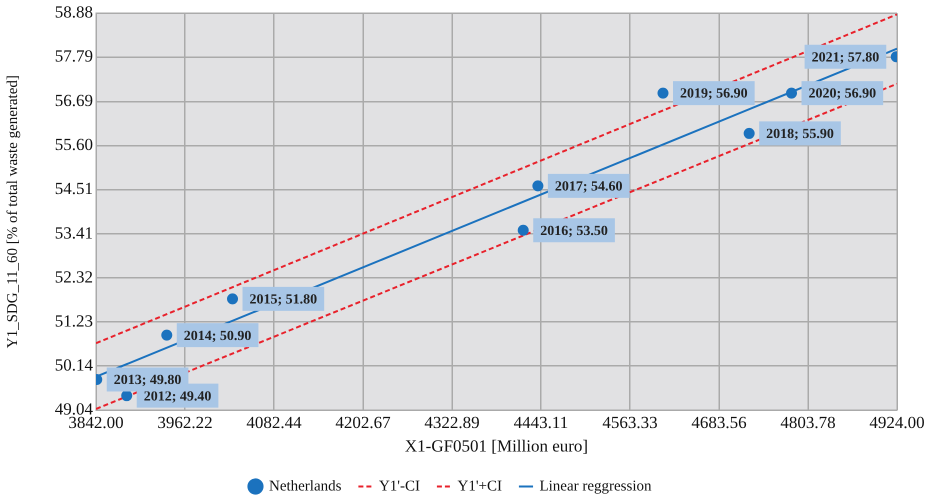 The height and width of the screenshot is (504, 935). What do you see at coordinates (274, 422) in the screenshot?
I see `x-tick-label: 4082.44` at bounding box center [274, 422].